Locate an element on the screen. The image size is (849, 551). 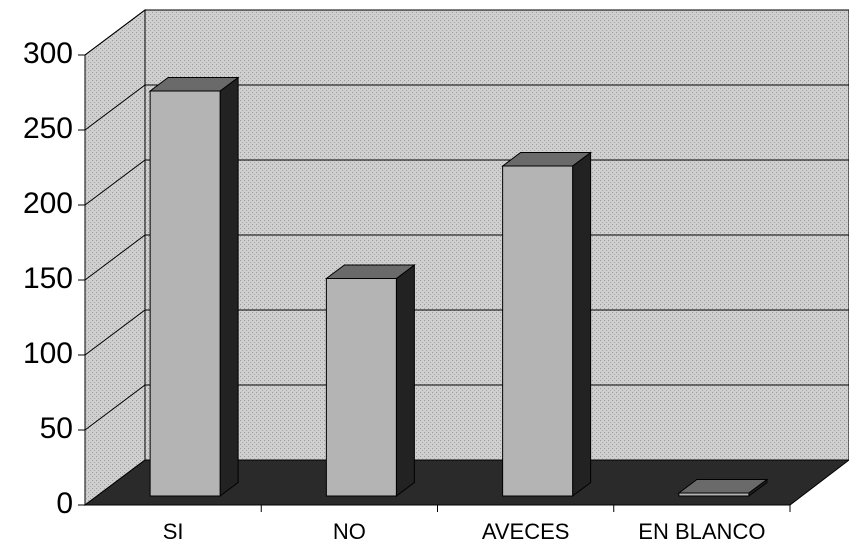
y-tick-label: 250 is located at coordinates (48, 128).